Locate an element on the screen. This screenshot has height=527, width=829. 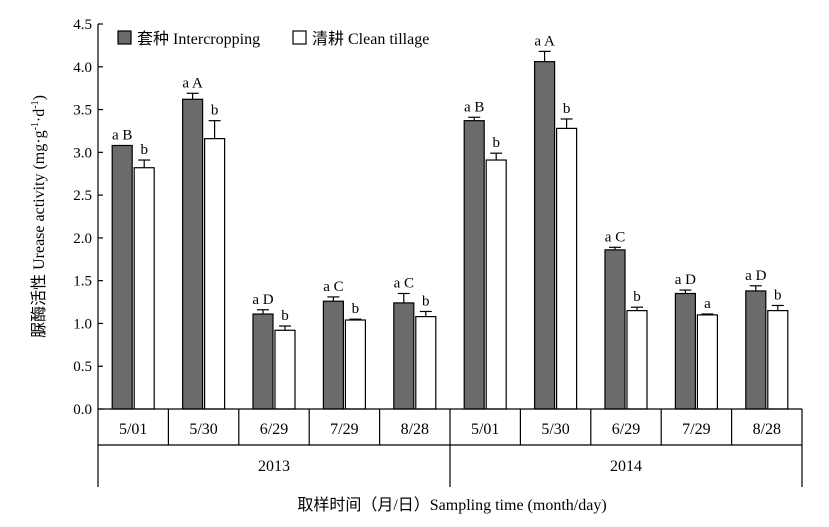
significance-label-clean_tillage-2: b is located at coordinates (285, 316).